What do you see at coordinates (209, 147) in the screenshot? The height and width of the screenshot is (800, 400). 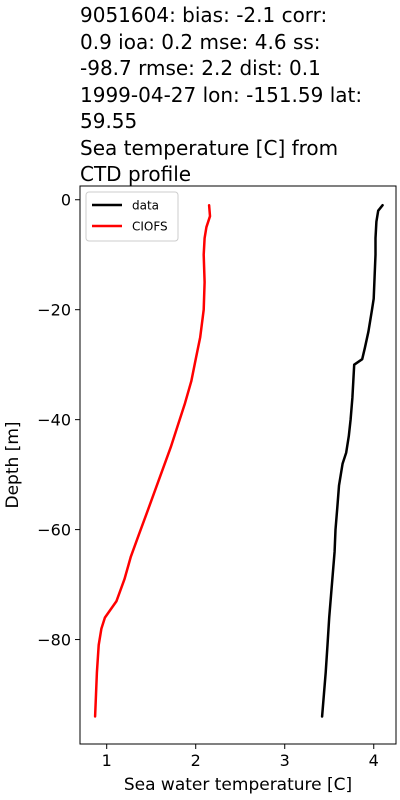 I see `title-line: Sea temperature [C] from` at bounding box center [209, 147].